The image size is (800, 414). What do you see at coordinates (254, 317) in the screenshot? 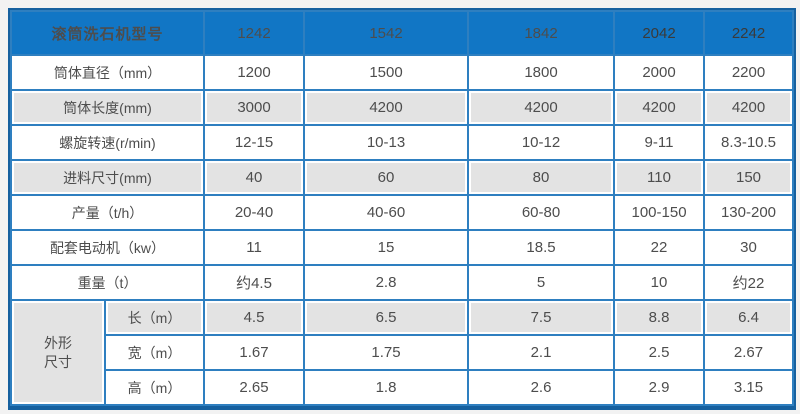
I see `value-cell: 4.5` at bounding box center [254, 317].